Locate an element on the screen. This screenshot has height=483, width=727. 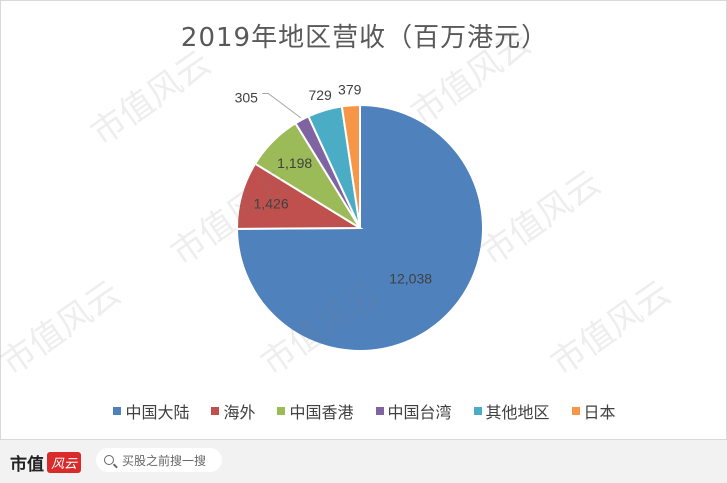
brand-logo: 风云 is located at coordinates (64, 462).